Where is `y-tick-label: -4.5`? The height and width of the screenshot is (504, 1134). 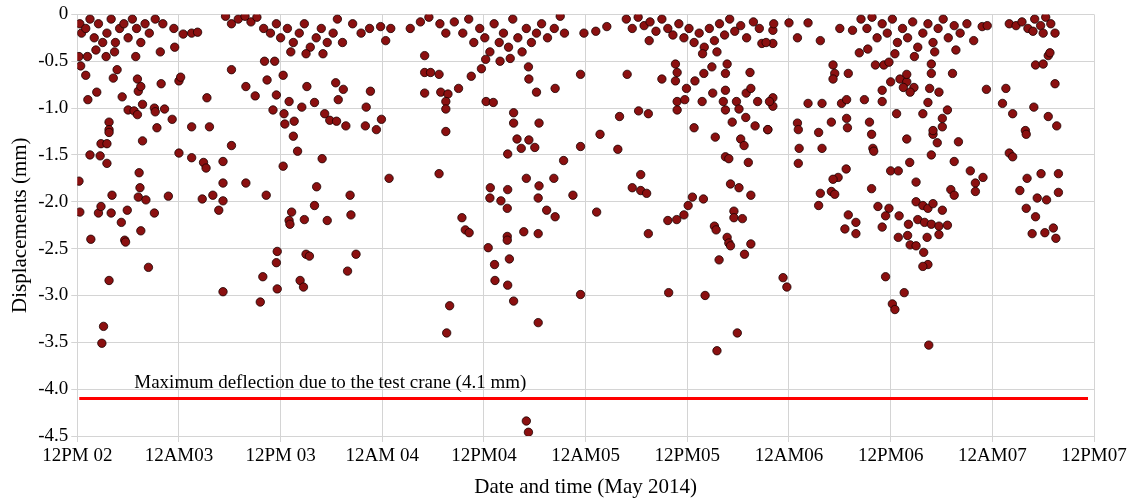 y-tick-label: -4.5 is located at coordinates (53, 434).